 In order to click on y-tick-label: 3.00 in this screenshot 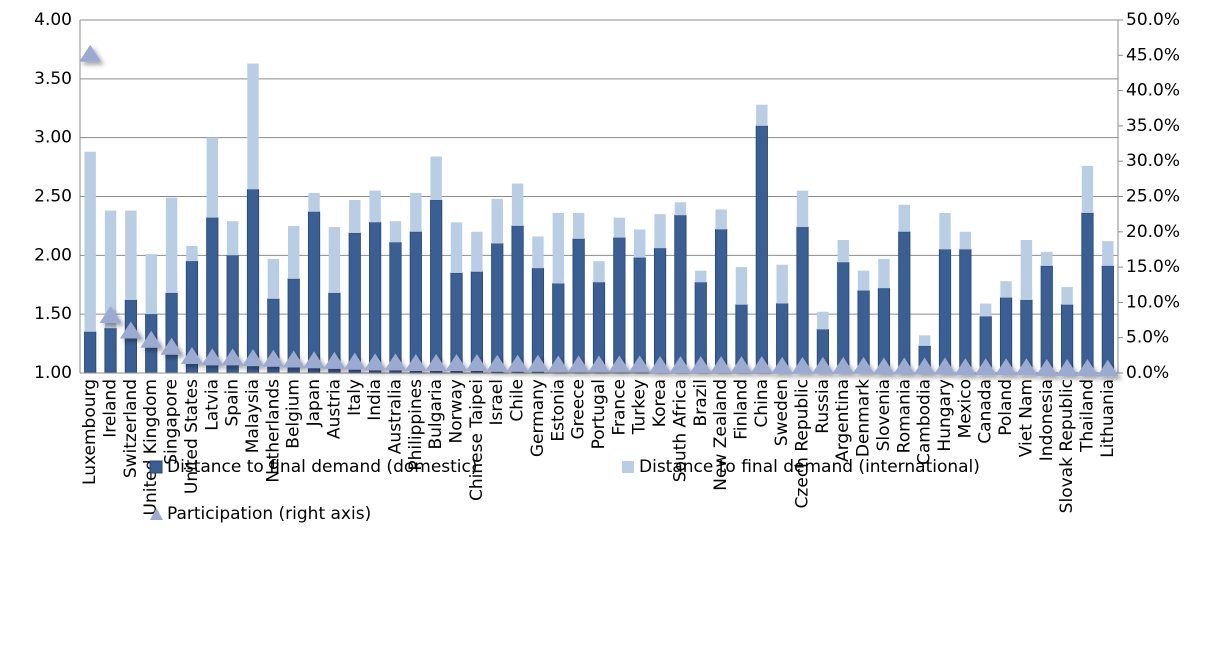, I will do `click(53, 138)`.